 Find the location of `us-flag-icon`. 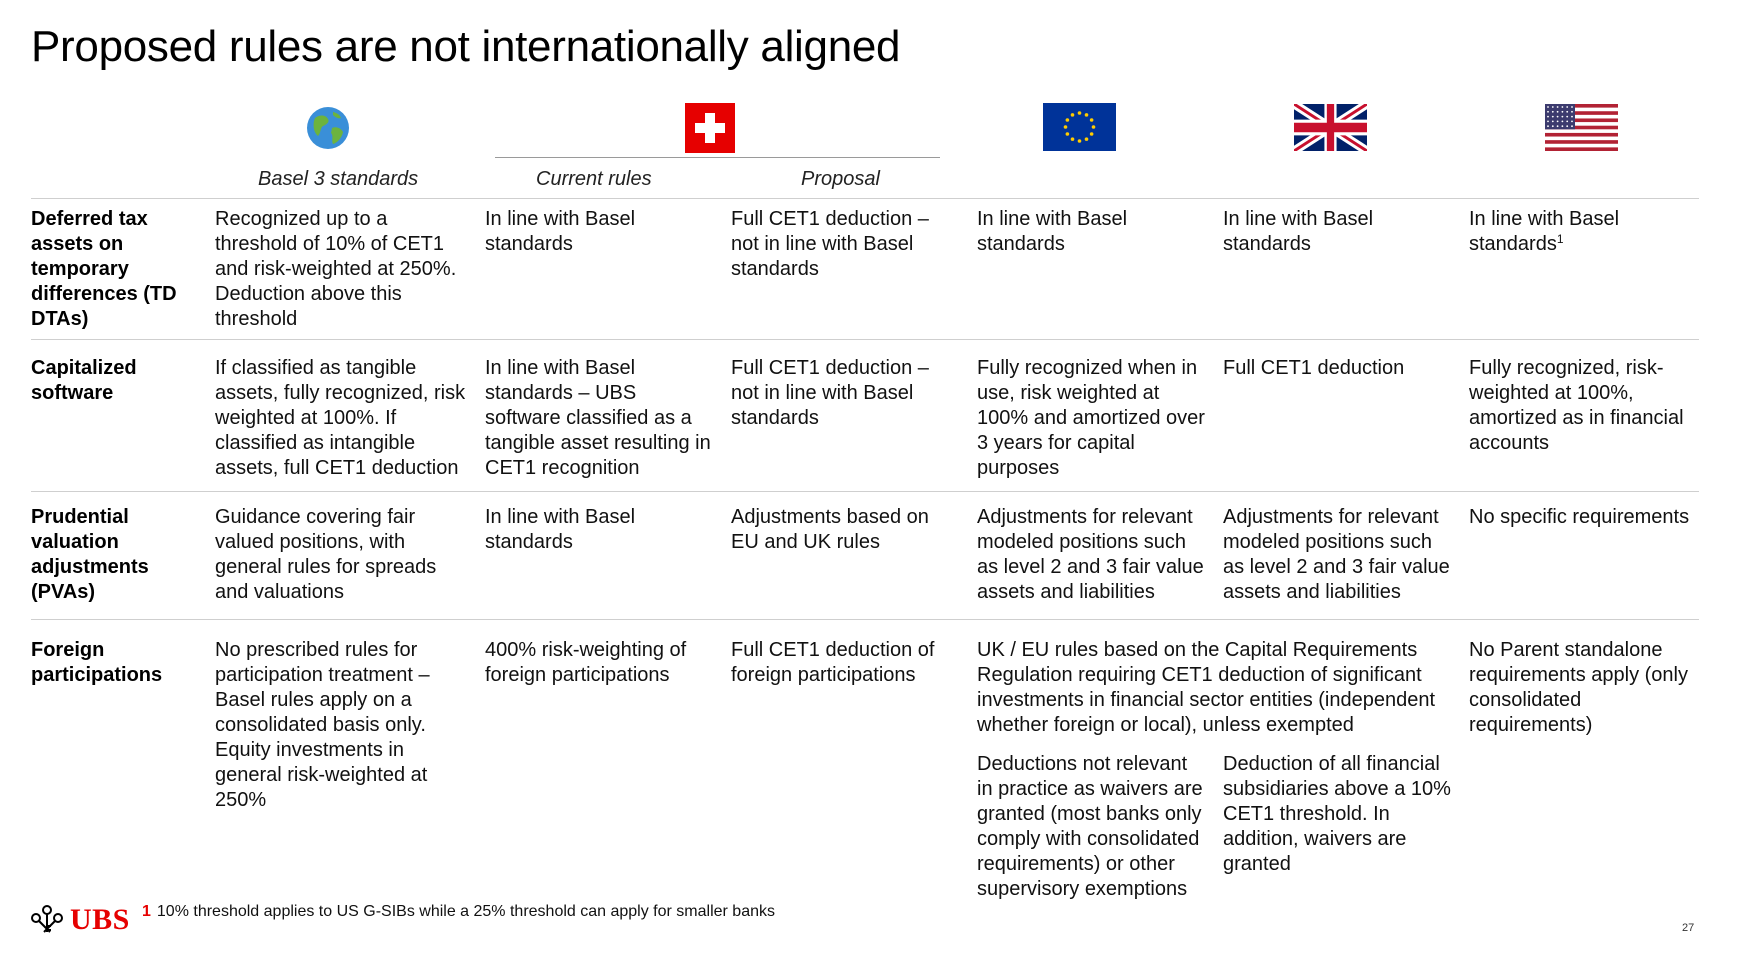

us-flag-icon is located at coordinates (1581, 130).